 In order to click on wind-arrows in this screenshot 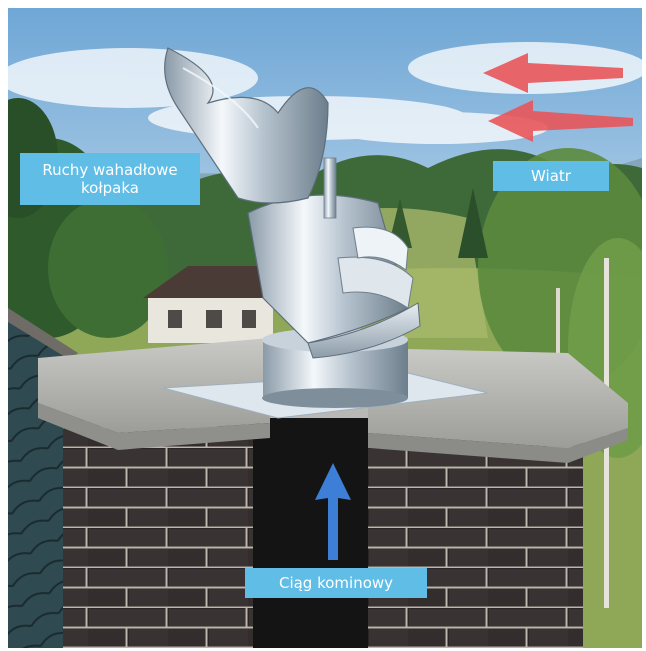, I will do `click(558, 97)`.